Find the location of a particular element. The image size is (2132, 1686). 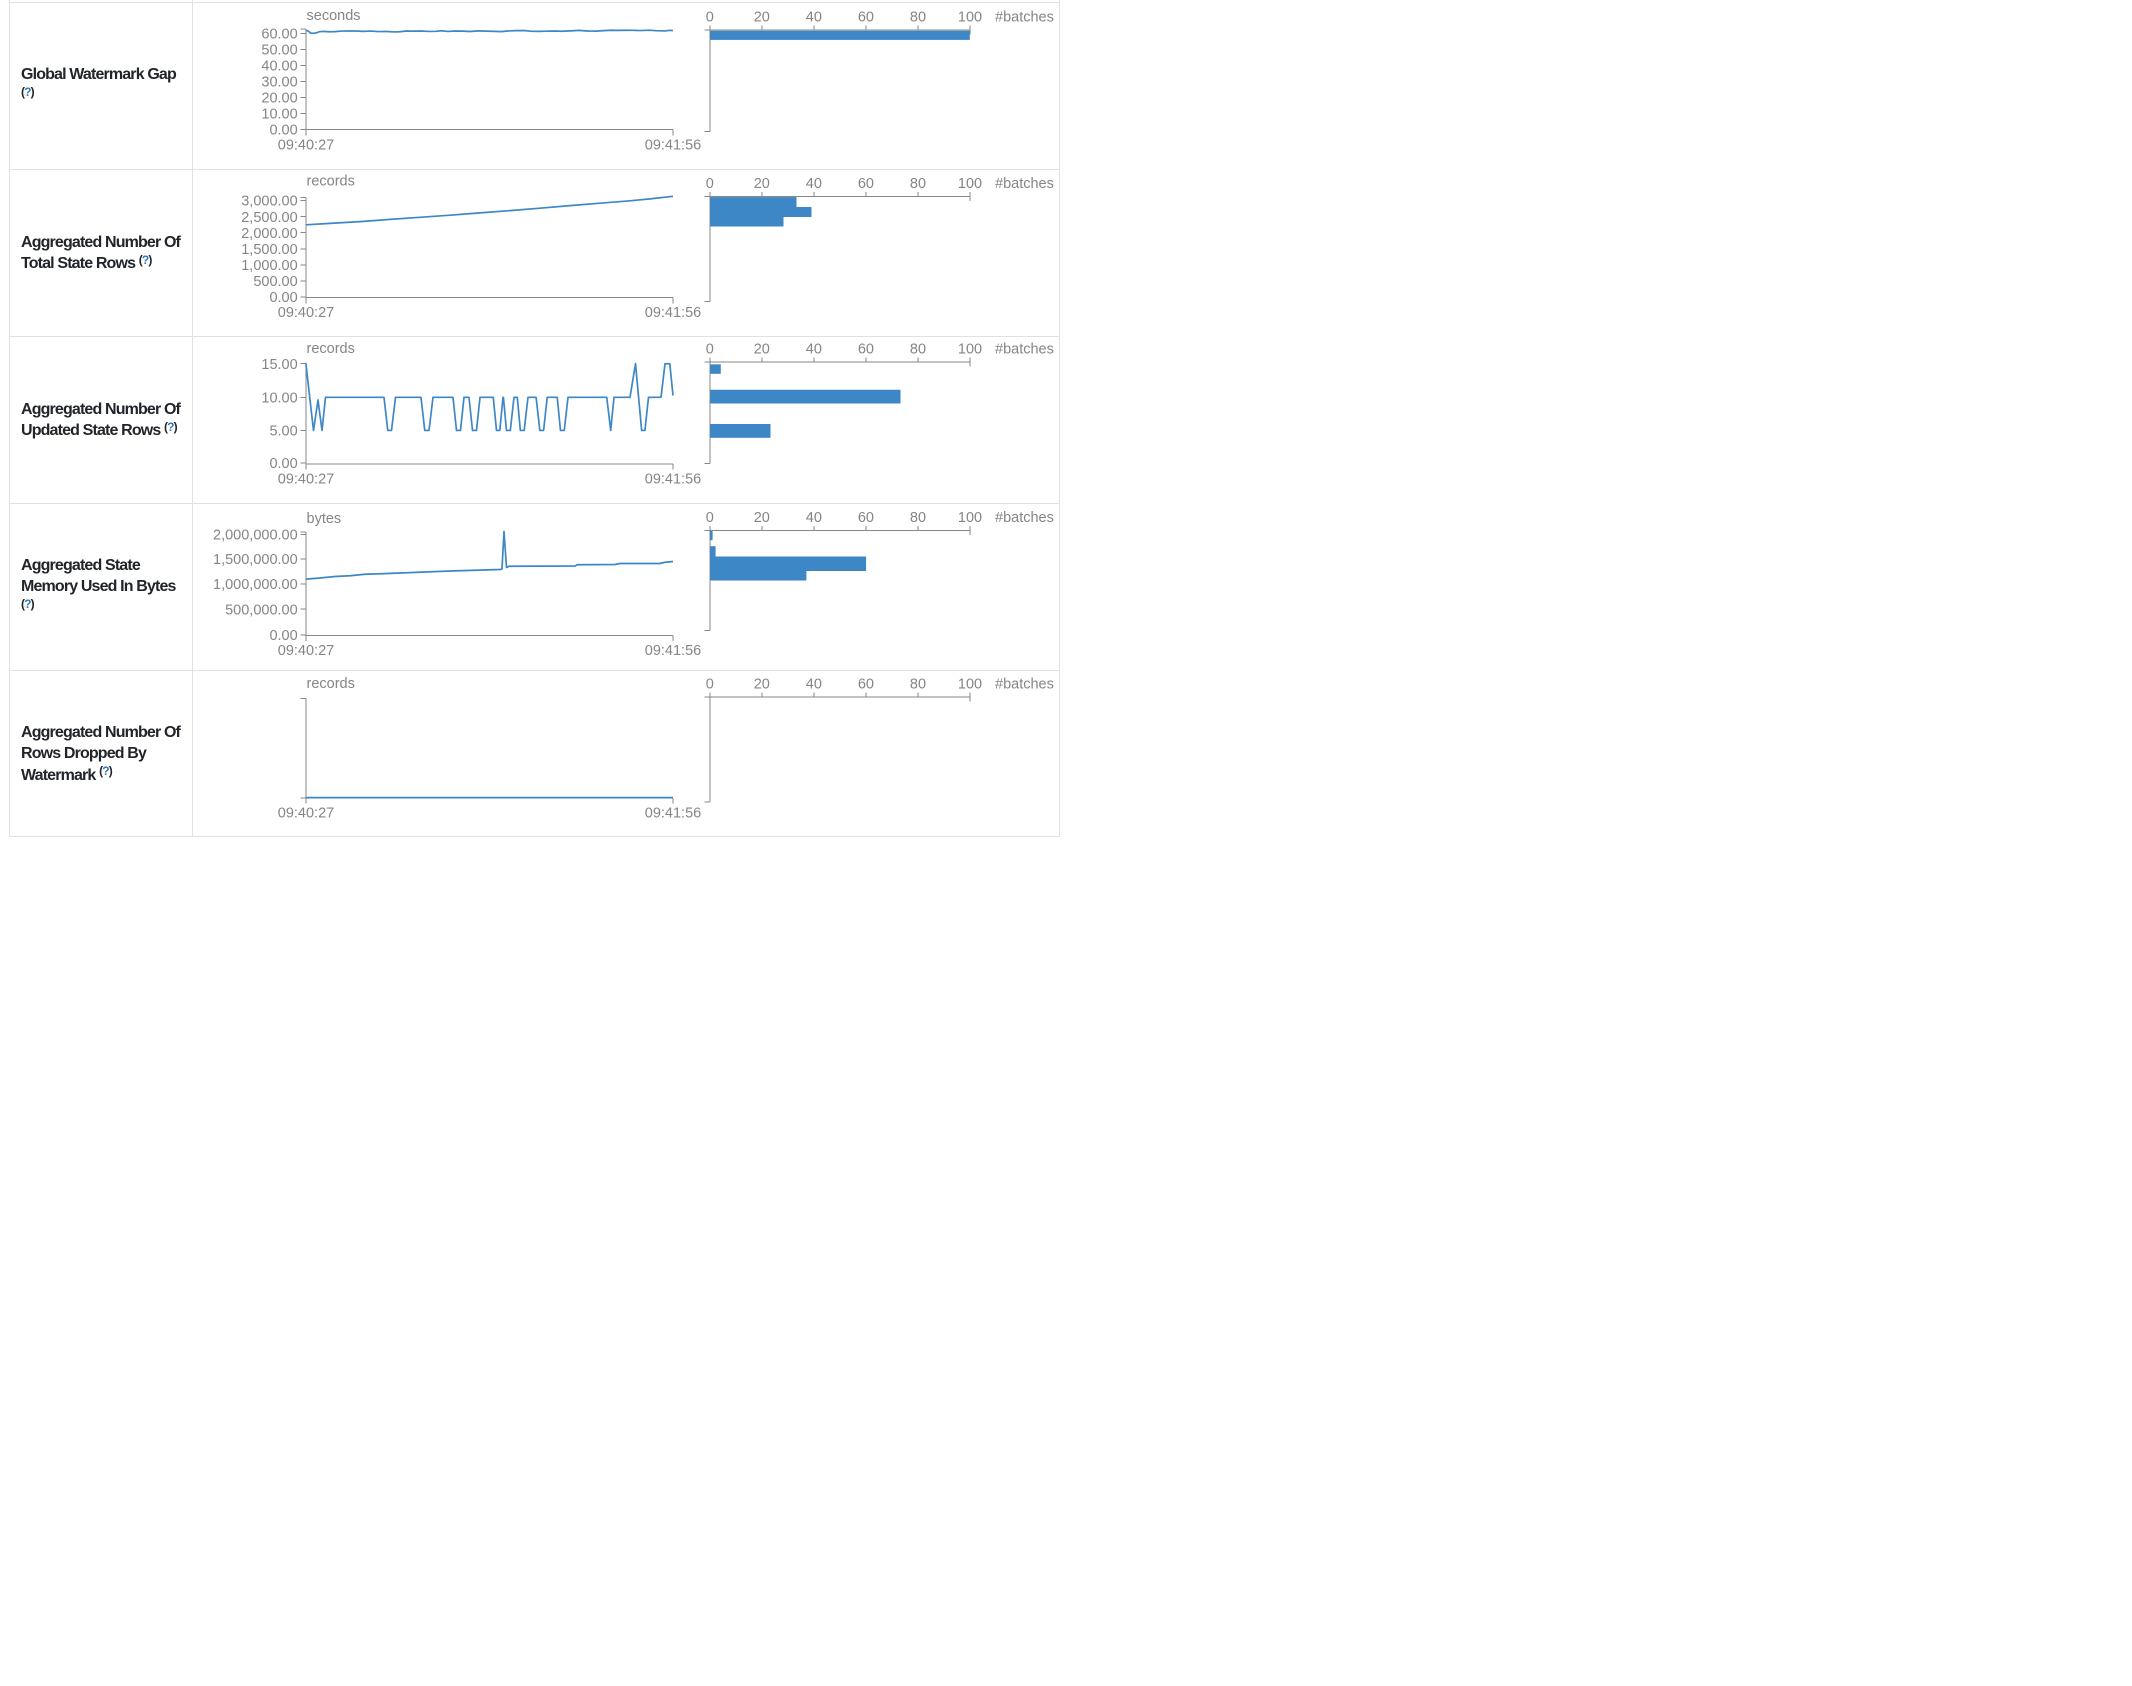

svg-text: 1,000,000.00 is located at coordinates (255, 585).